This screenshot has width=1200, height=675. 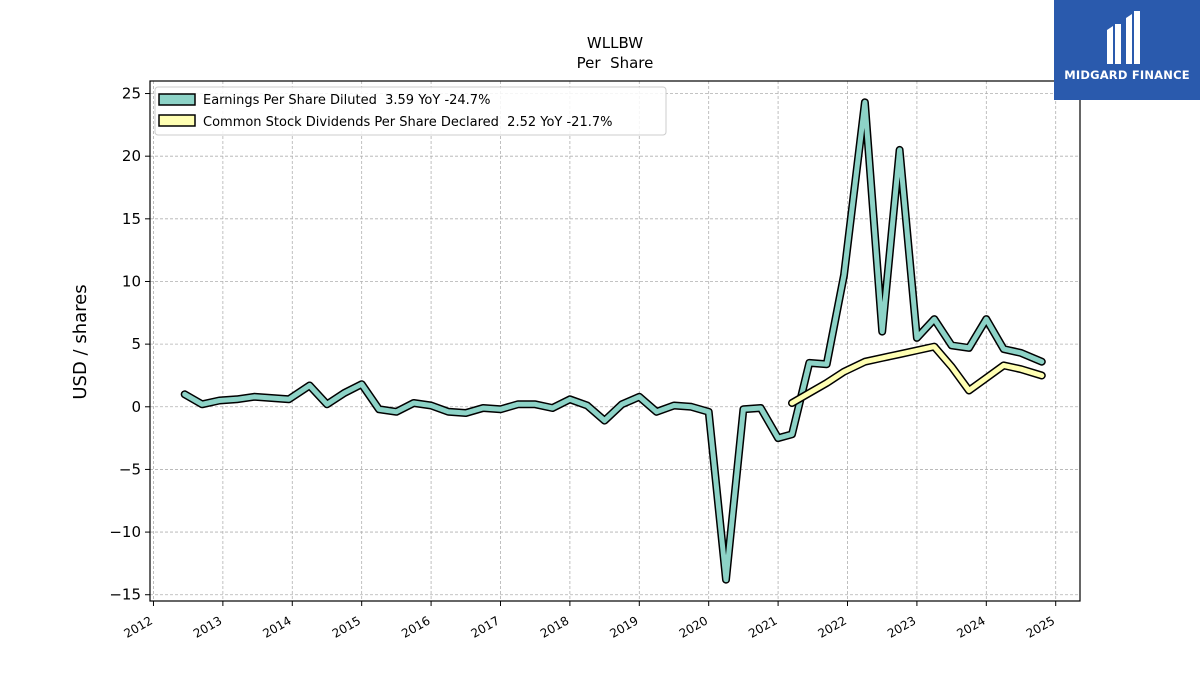 What do you see at coordinates (762, 626) in the screenshot?
I see `x-tick-label: 2021` at bounding box center [762, 626].